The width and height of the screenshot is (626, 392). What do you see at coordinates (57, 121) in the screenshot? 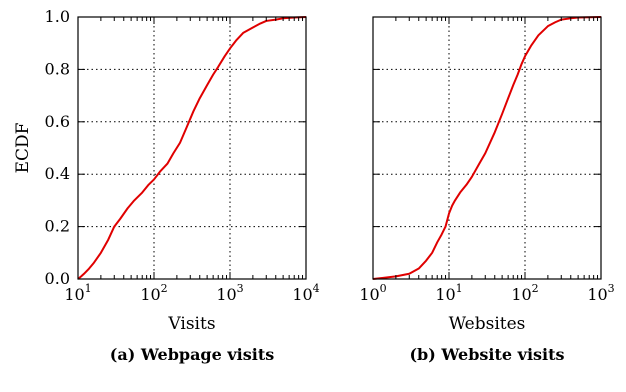
I see `y-tick-label: 0.6` at bounding box center [57, 121].